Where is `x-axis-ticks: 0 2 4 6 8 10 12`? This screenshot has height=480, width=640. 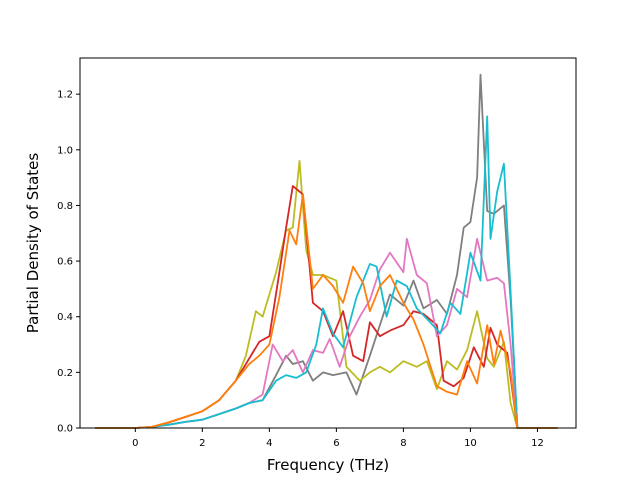
x-axis-ticks: 0 2 4 6 8 10 12 is located at coordinates (338, 438).